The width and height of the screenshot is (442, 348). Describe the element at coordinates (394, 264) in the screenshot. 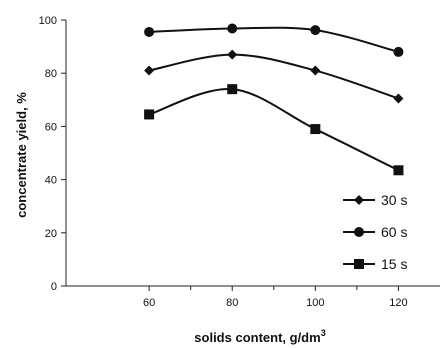

I see `legend-label: 15 s` at that location.